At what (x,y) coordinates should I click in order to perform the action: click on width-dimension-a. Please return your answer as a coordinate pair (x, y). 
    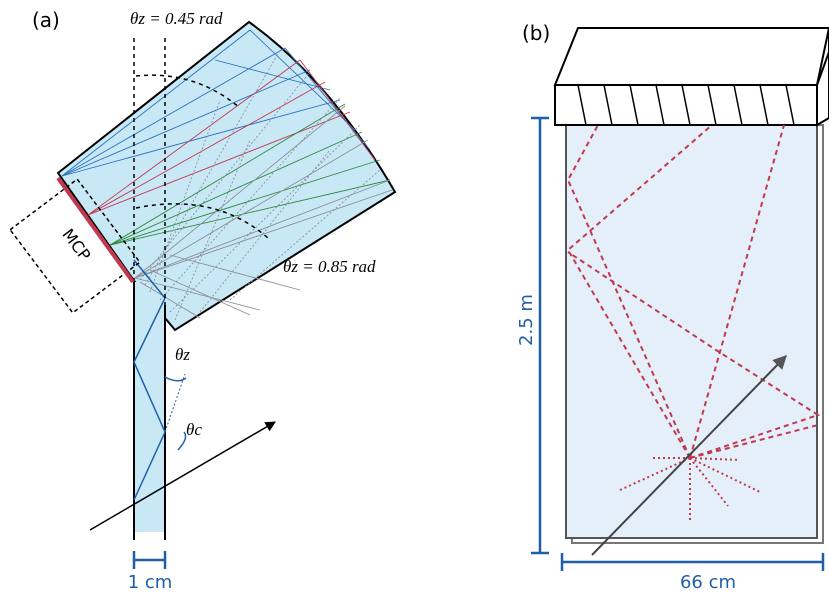
    Looking at the image, I should click on (149, 560).